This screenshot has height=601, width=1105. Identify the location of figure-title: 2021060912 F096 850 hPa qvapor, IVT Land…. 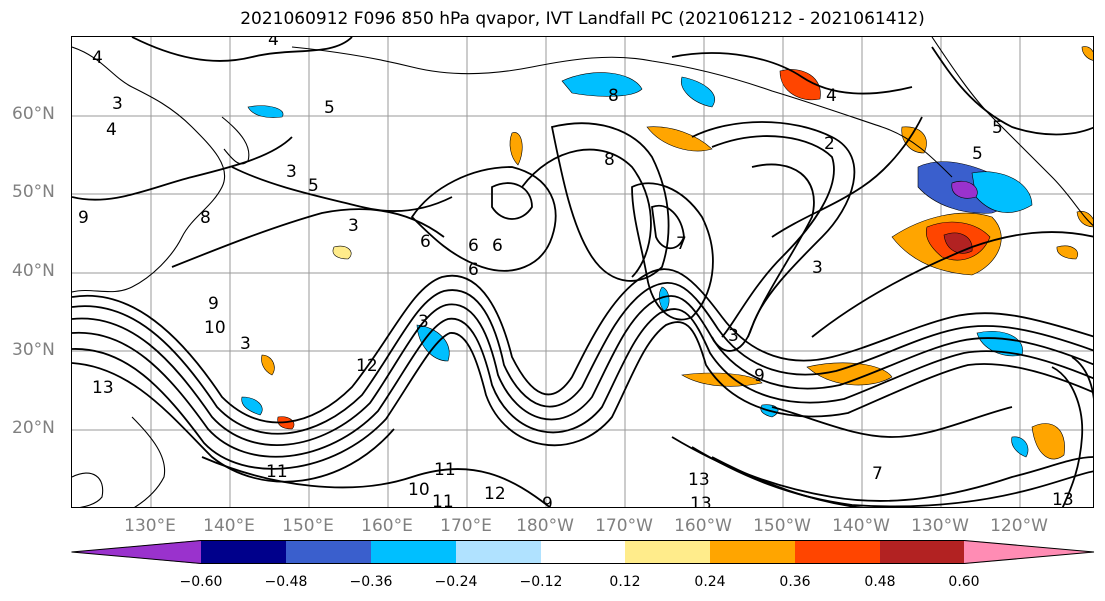
(582, 19).